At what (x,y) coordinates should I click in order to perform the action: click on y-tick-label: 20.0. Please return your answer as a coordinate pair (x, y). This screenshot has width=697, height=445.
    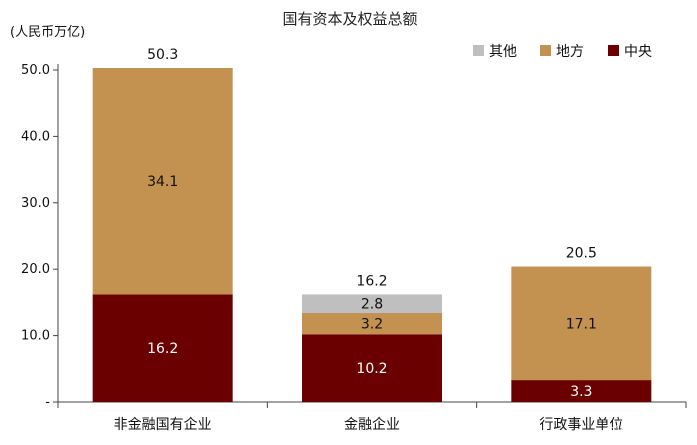
    Looking at the image, I should click on (35, 269).